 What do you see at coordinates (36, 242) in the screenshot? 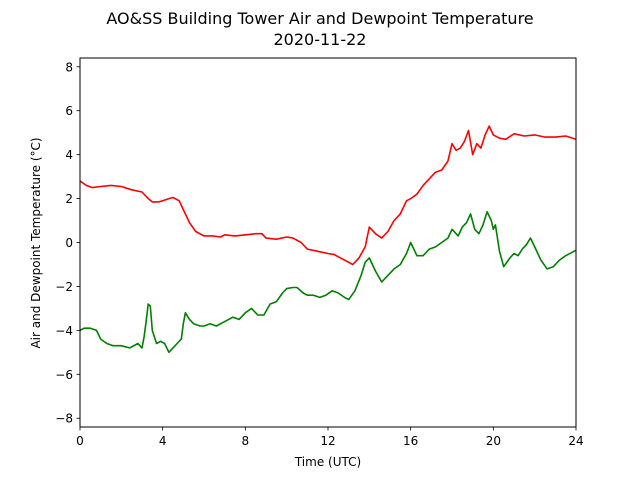
I see `y-axis-label: Air and Dewpoint Temperature (°C)` at bounding box center [36, 242].